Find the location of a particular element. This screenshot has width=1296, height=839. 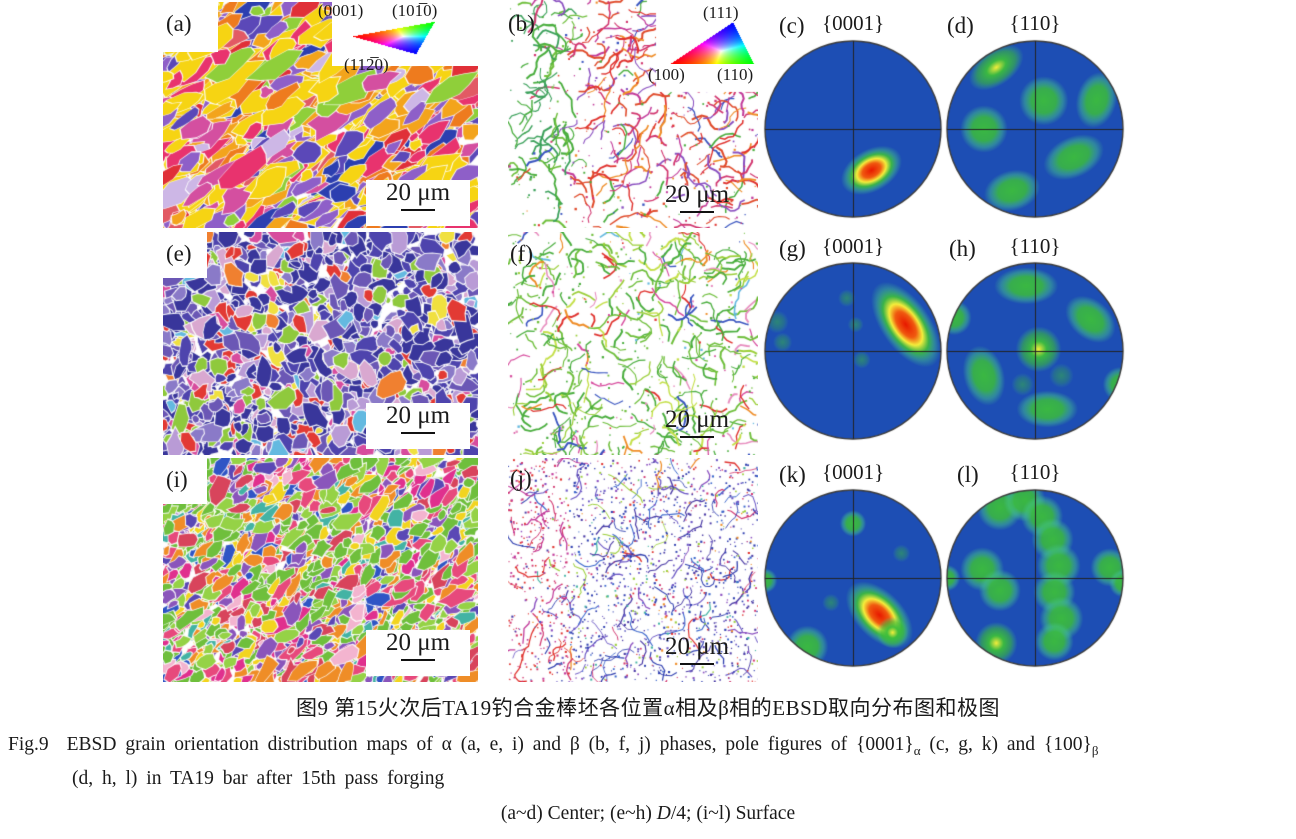

ipf-alpha-triangle is located at coordinates (394, 37).